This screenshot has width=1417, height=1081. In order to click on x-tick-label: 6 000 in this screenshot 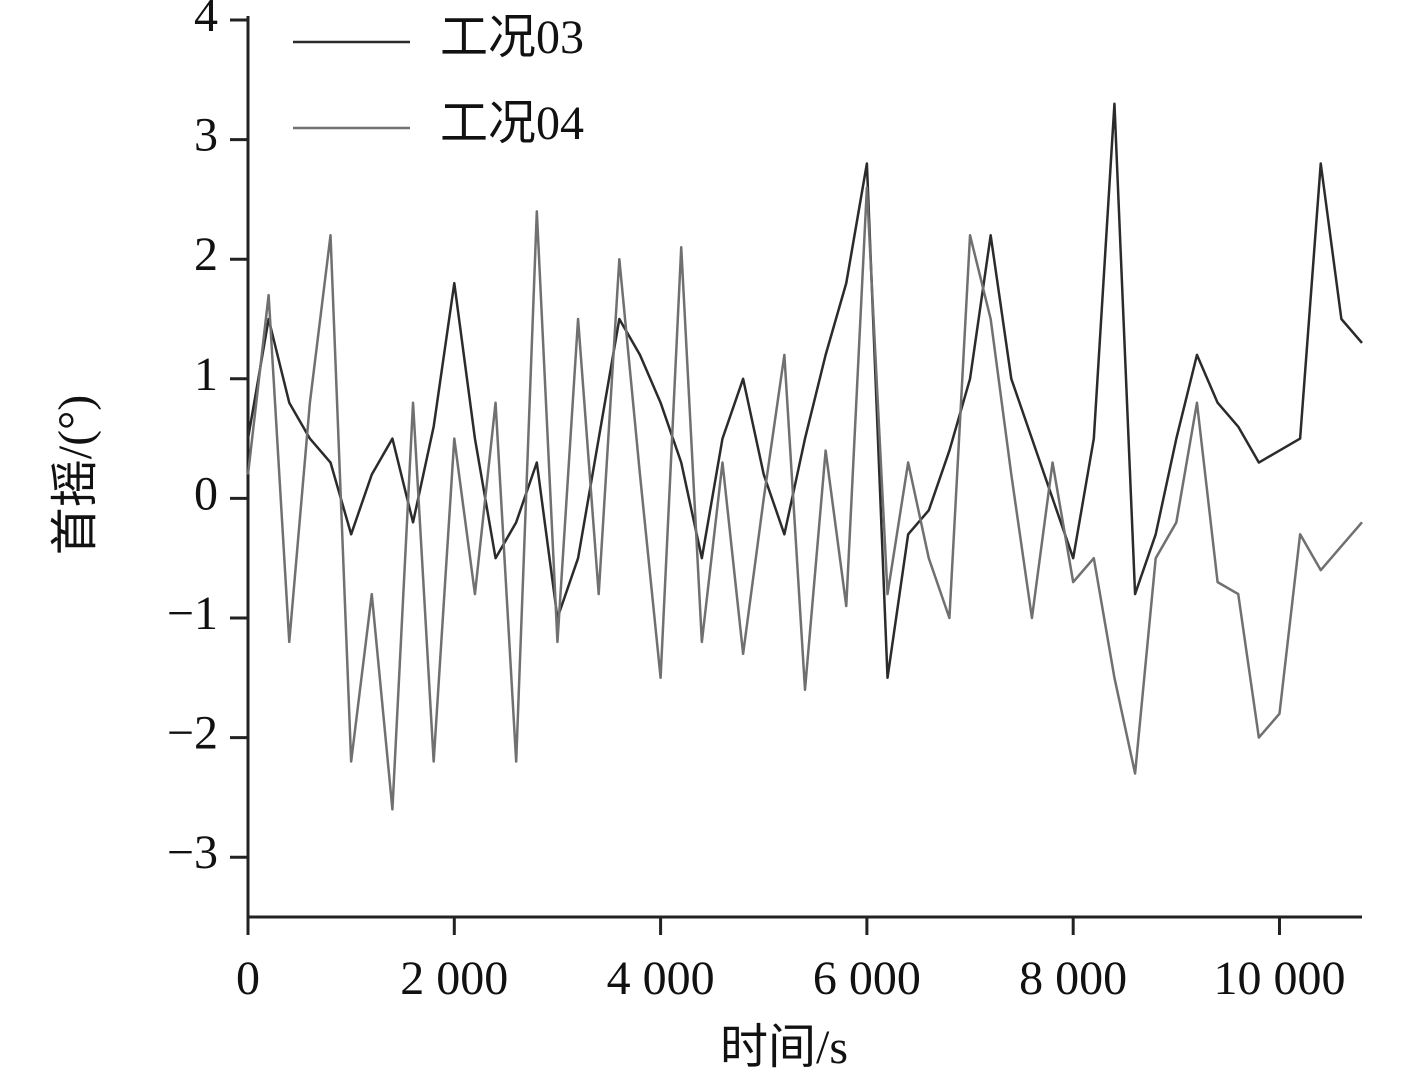, I will do `click(867, 978)`.